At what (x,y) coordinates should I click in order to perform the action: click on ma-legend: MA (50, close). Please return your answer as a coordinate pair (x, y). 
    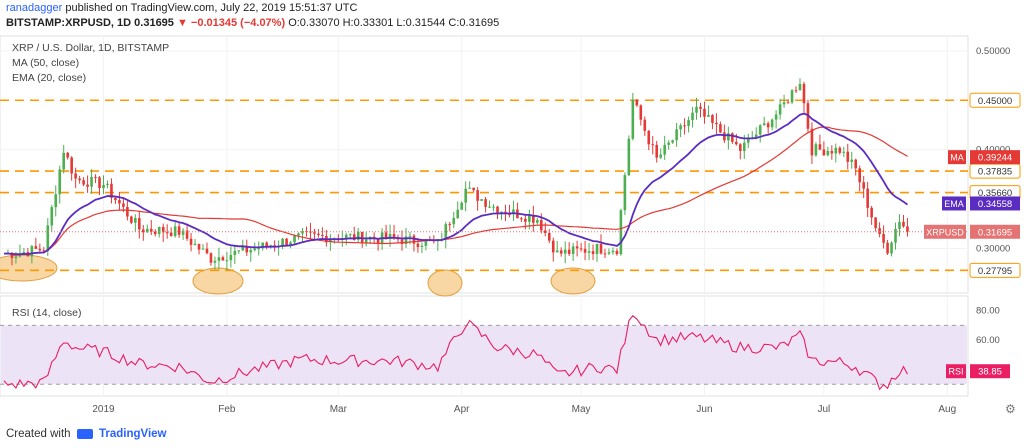
    Looking at the image, I should click on (46, 63).